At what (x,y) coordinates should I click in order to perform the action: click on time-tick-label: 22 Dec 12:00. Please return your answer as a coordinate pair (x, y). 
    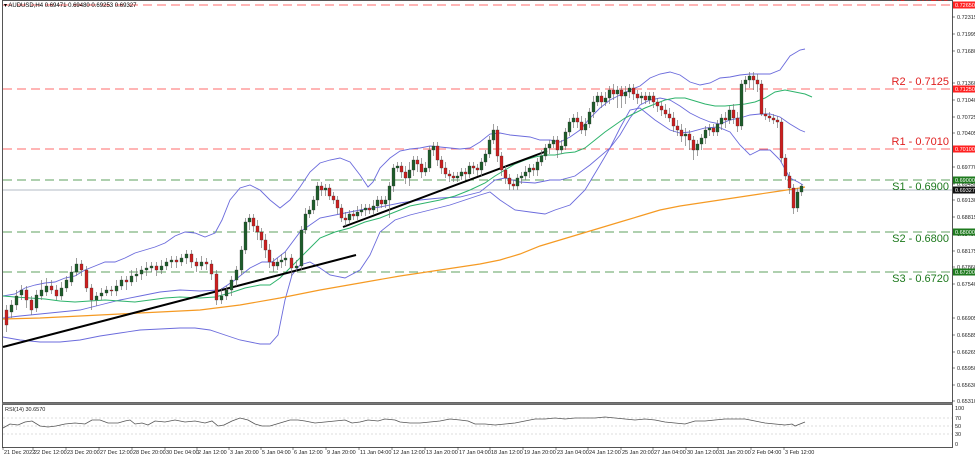
    Looking at the image, I should click on (50, 453).